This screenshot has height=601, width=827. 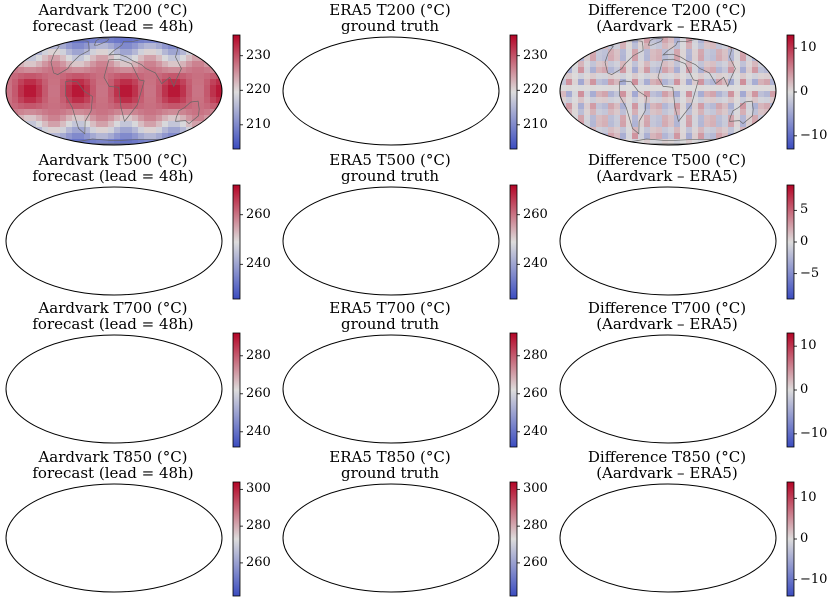 What do you see at coordinates (667, 308) in the screenshot?
I see `panel-title: Difference T700 (°C)` at bounding box center [667, 308].